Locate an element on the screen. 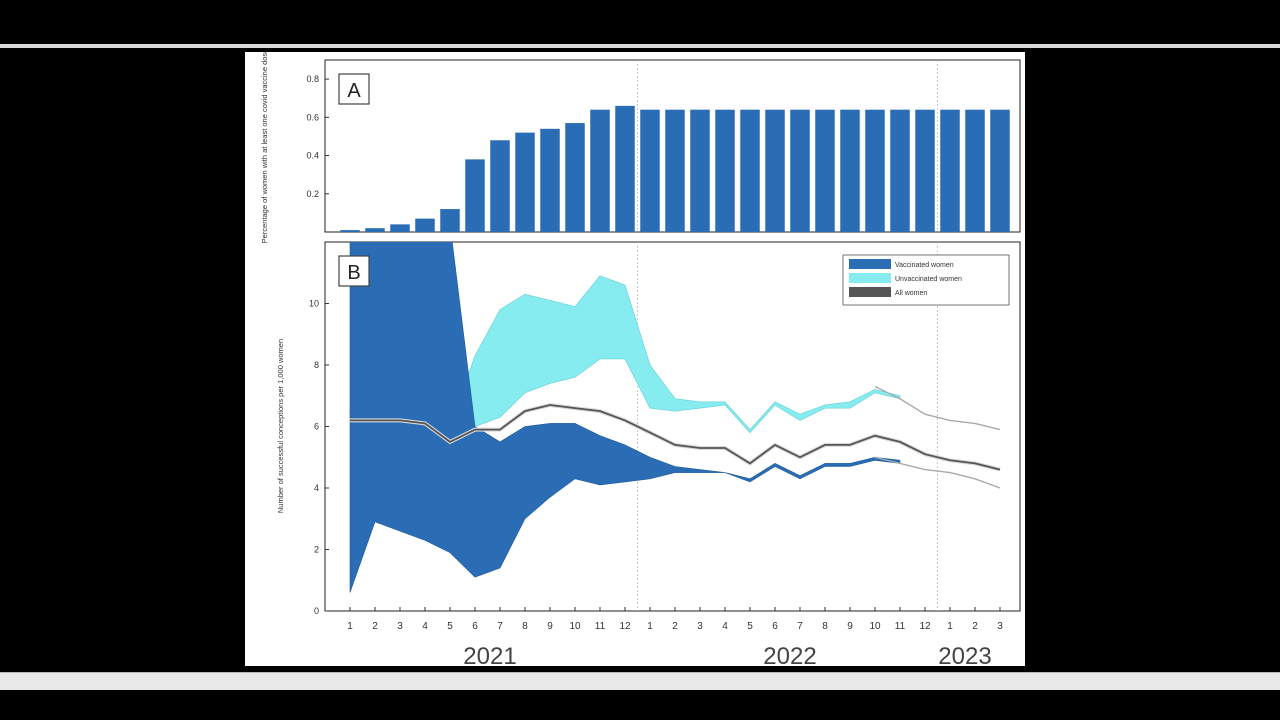 This screenshot has height=720, width=1280. panel-a-label-text: A is located at coordinates (354, 91).